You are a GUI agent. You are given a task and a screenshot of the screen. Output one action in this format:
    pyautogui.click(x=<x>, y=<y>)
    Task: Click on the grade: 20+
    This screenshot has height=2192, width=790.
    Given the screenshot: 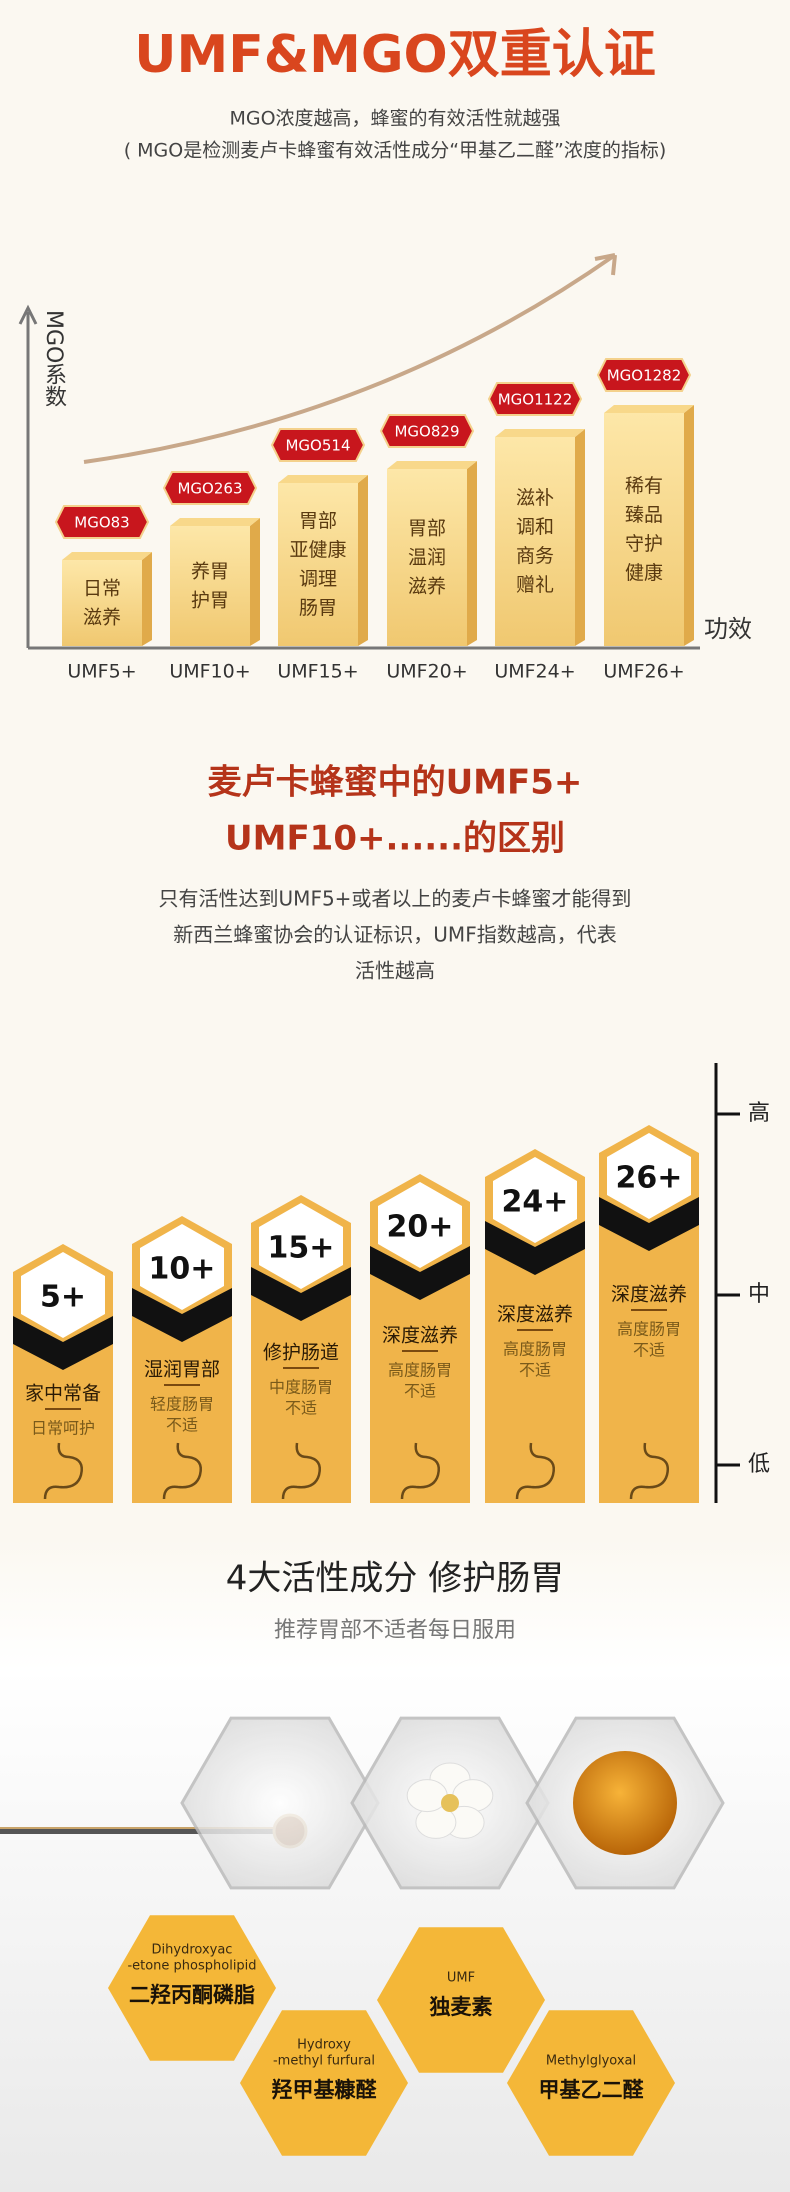 What is the action you would take?
    pyautogui.click(x=420, y=1227)
    